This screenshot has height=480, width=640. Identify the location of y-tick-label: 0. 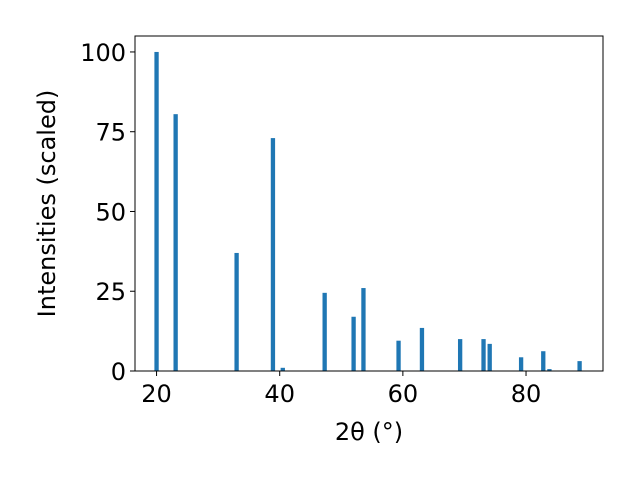
(118, 372).